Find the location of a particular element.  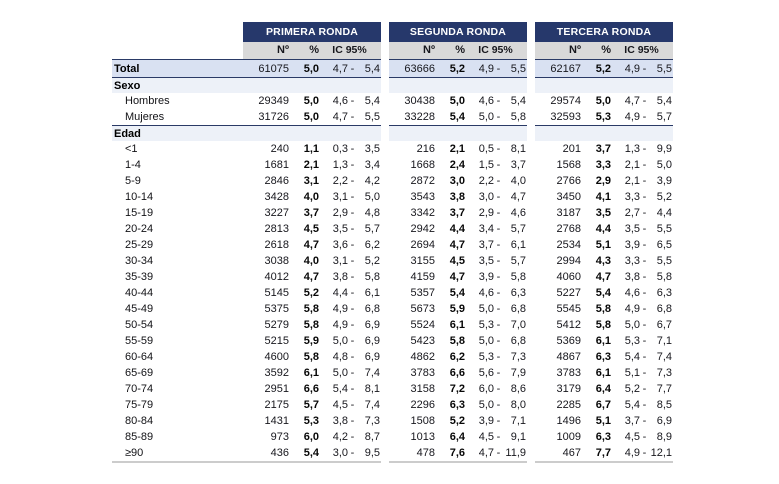

label-column-spacer is located at coordinates (176, 32).